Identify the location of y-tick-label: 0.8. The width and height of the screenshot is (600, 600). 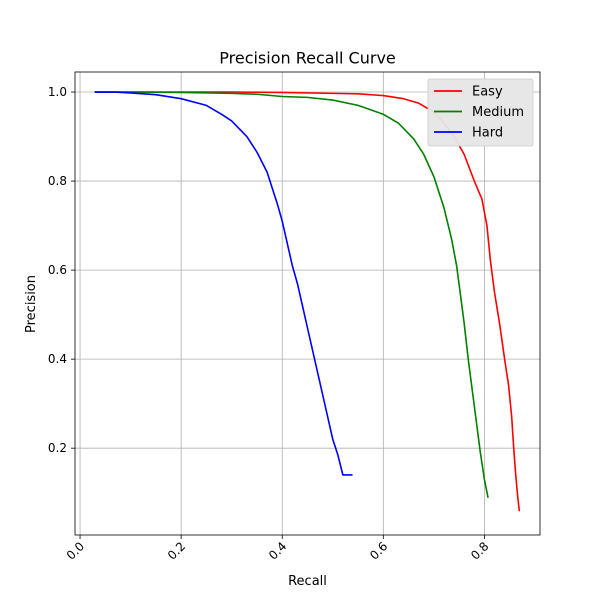
(57, 181).